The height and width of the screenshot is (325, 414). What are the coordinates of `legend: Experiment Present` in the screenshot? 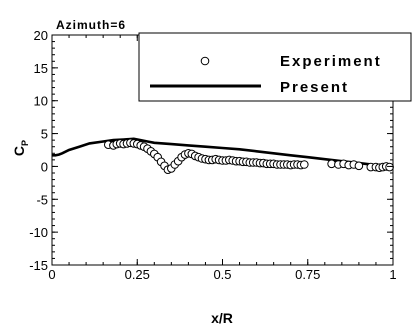 It's located at (275, 67).